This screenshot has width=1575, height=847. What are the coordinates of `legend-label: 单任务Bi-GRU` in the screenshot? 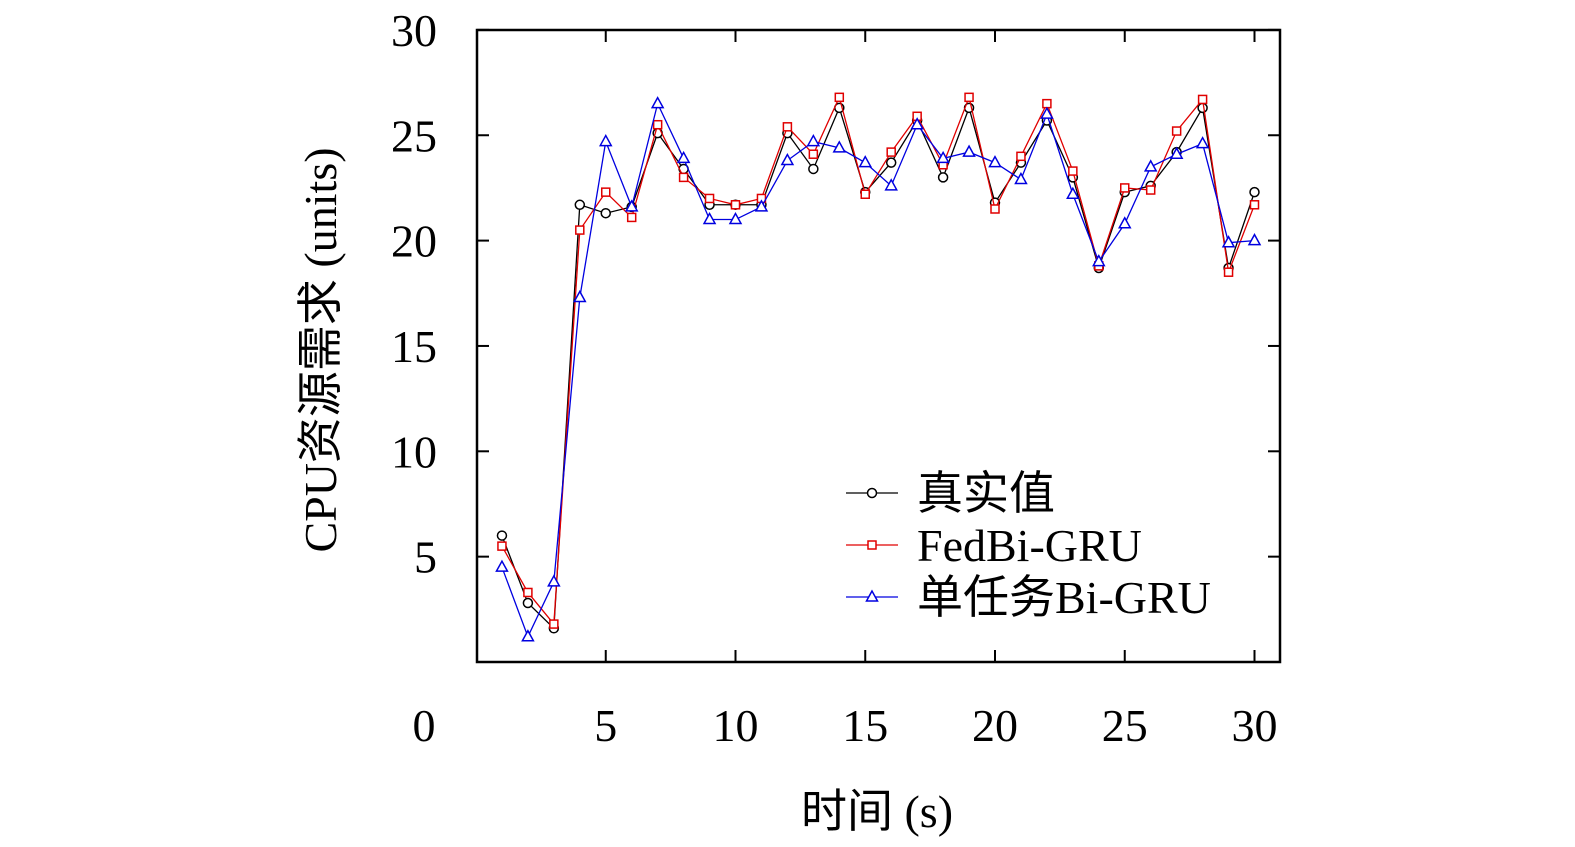 It's located at (1064, 597).